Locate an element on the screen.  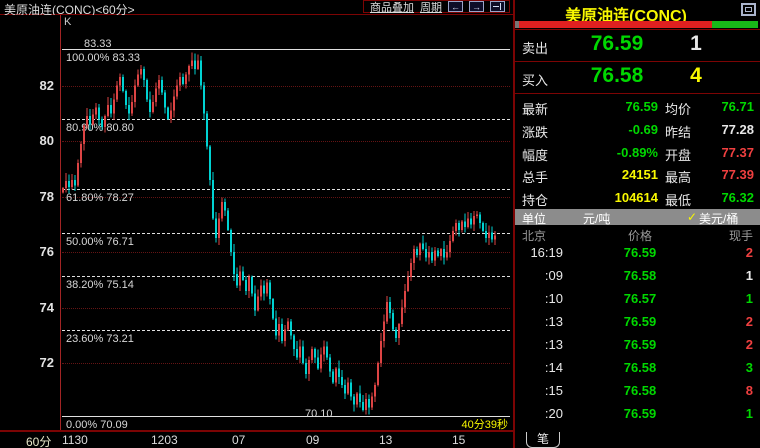
tape-row: :20 76.59 1 is located at coordinates (637, 413).